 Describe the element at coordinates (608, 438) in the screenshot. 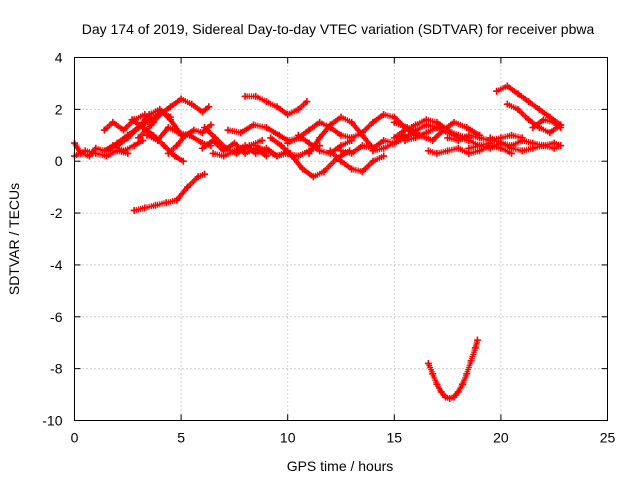

I see `x-tick-label: 25` at that location.